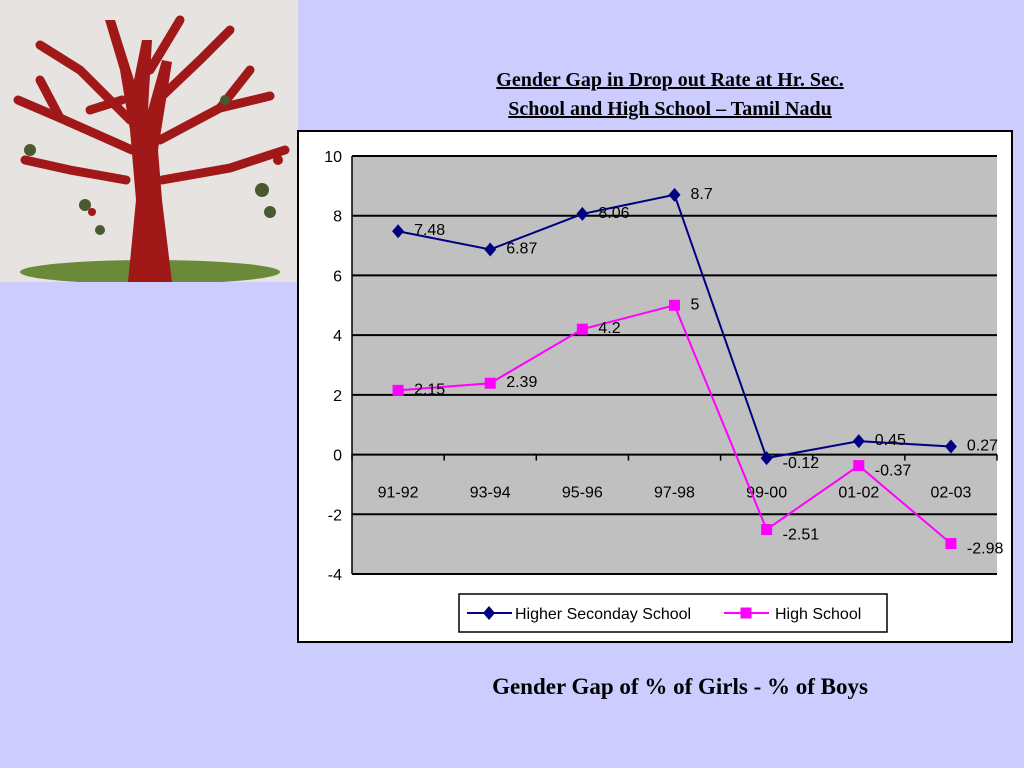 This screenshot has height=768, width=1024. Describe the element at coordinates (603, 614) in the screenshot. I see `legend-label: Higher Seconday School` at that location.